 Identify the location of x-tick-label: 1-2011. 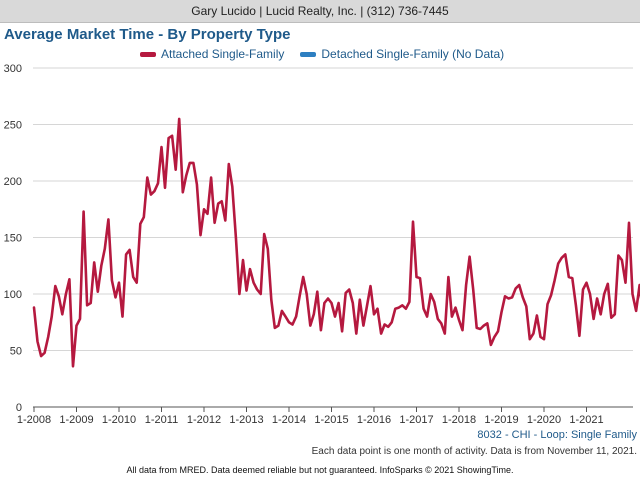
(161, 420).